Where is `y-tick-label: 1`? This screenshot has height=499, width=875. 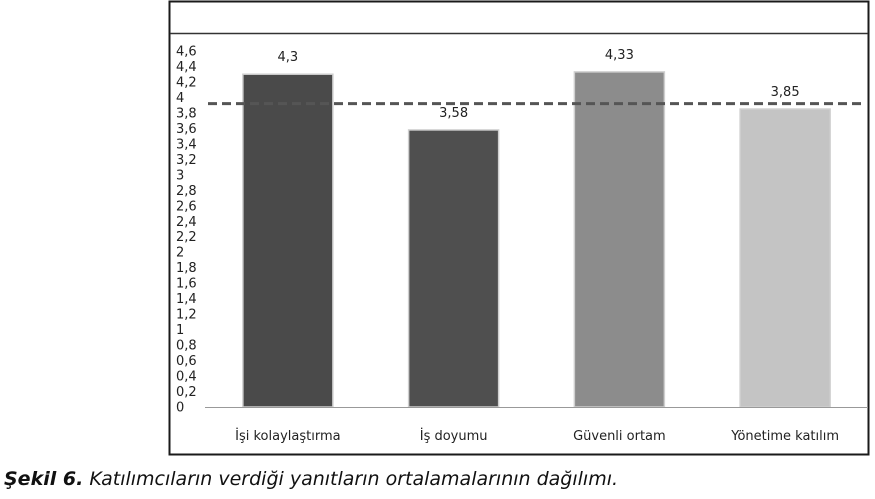 y-tick-label: 1 is located at coordinates (180, 330).